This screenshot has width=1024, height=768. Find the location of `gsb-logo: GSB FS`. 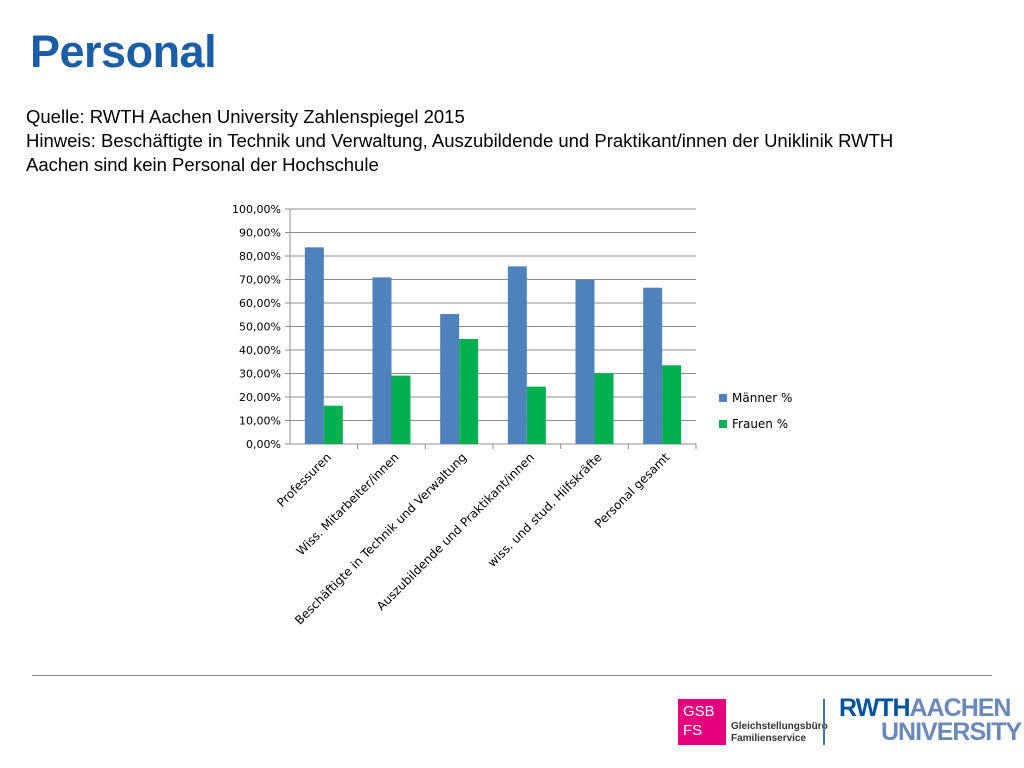

gsb-logo: GSB FS is located at coordinates (702, 722).